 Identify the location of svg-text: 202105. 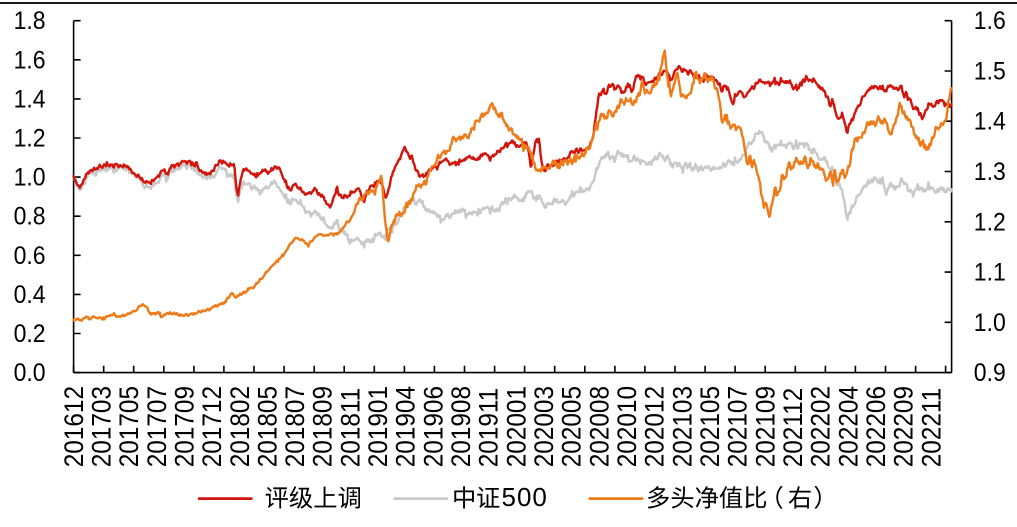
(710, 426).